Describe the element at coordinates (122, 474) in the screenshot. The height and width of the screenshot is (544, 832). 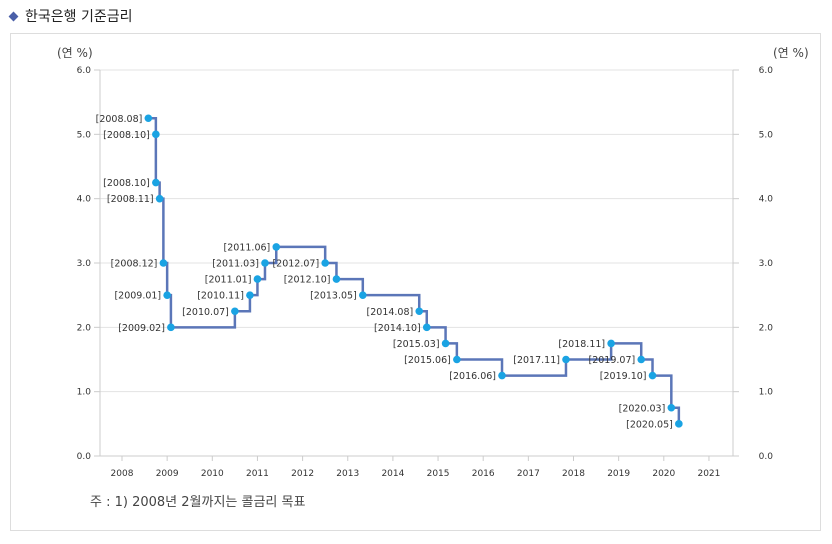
I see `x-tick-label: 2008` at that location.